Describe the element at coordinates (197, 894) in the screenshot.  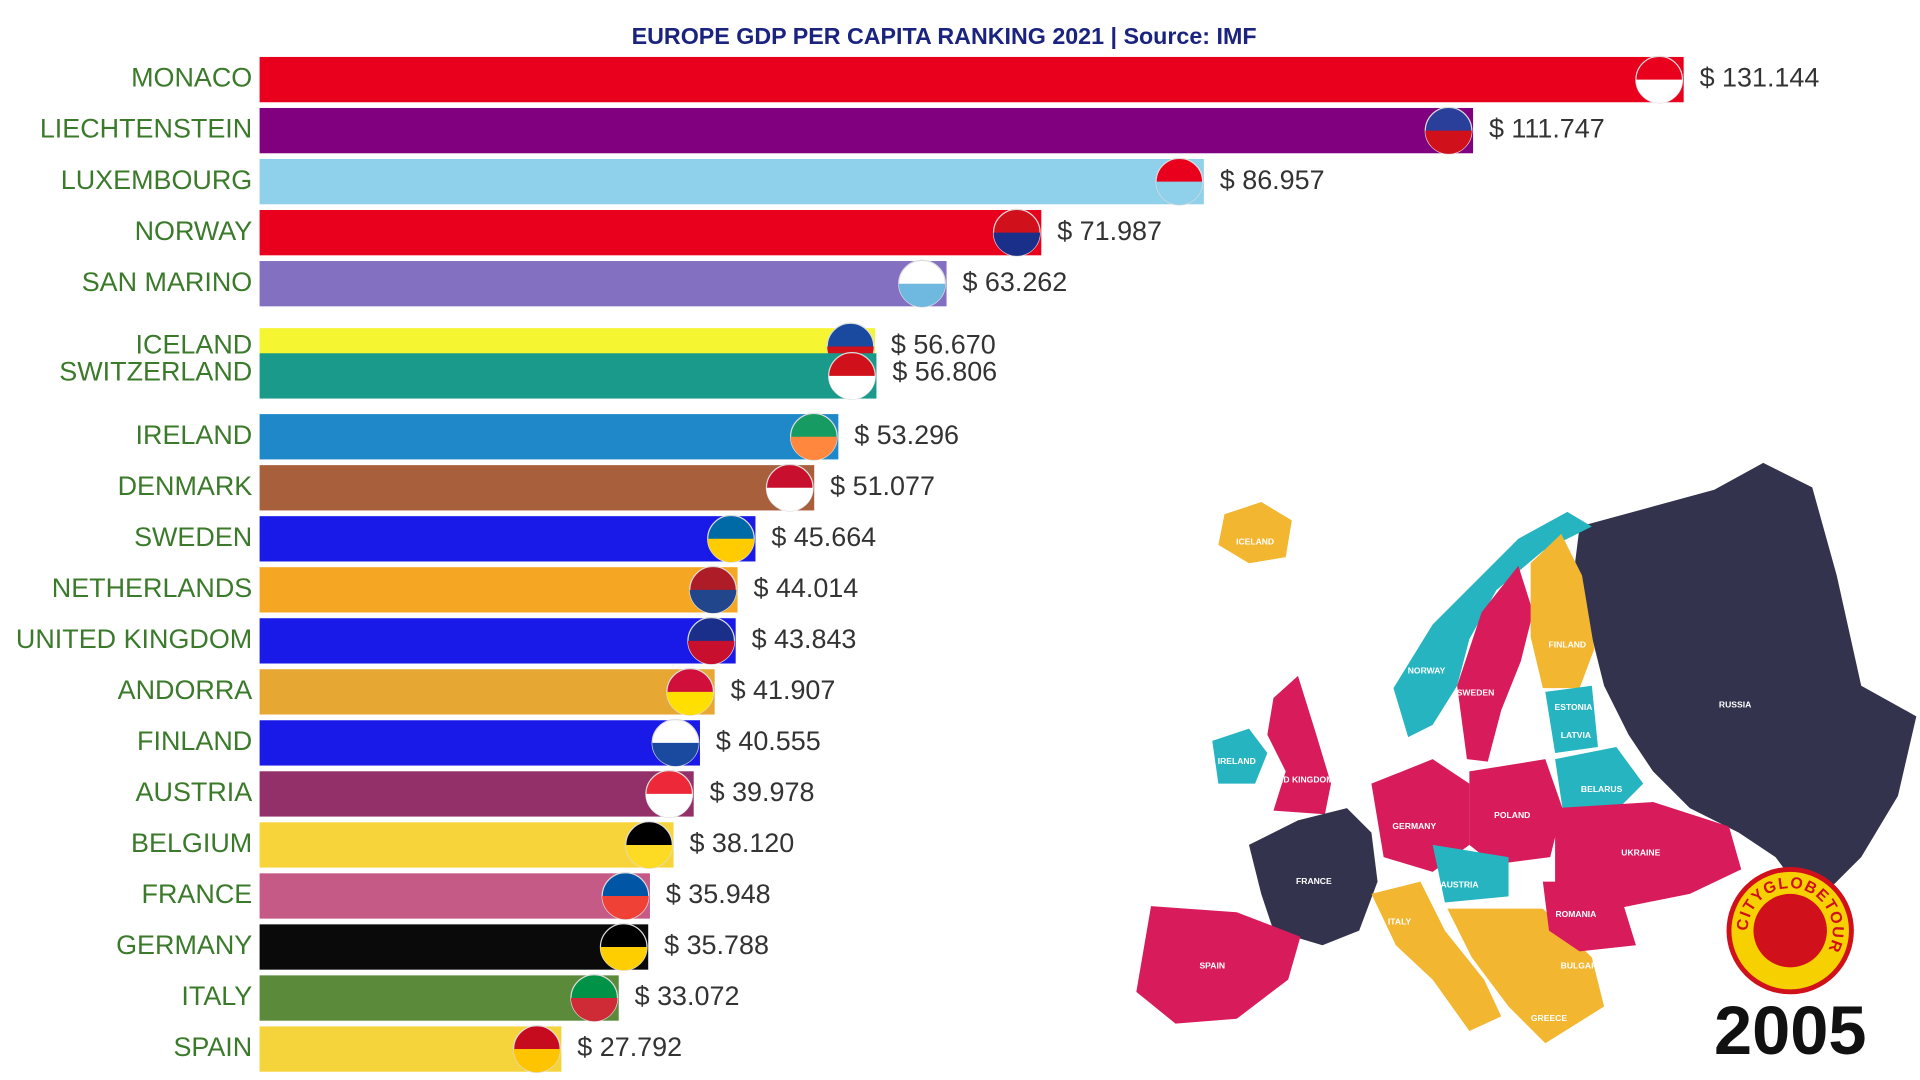
I see `category-label: FRANCE` at that location.